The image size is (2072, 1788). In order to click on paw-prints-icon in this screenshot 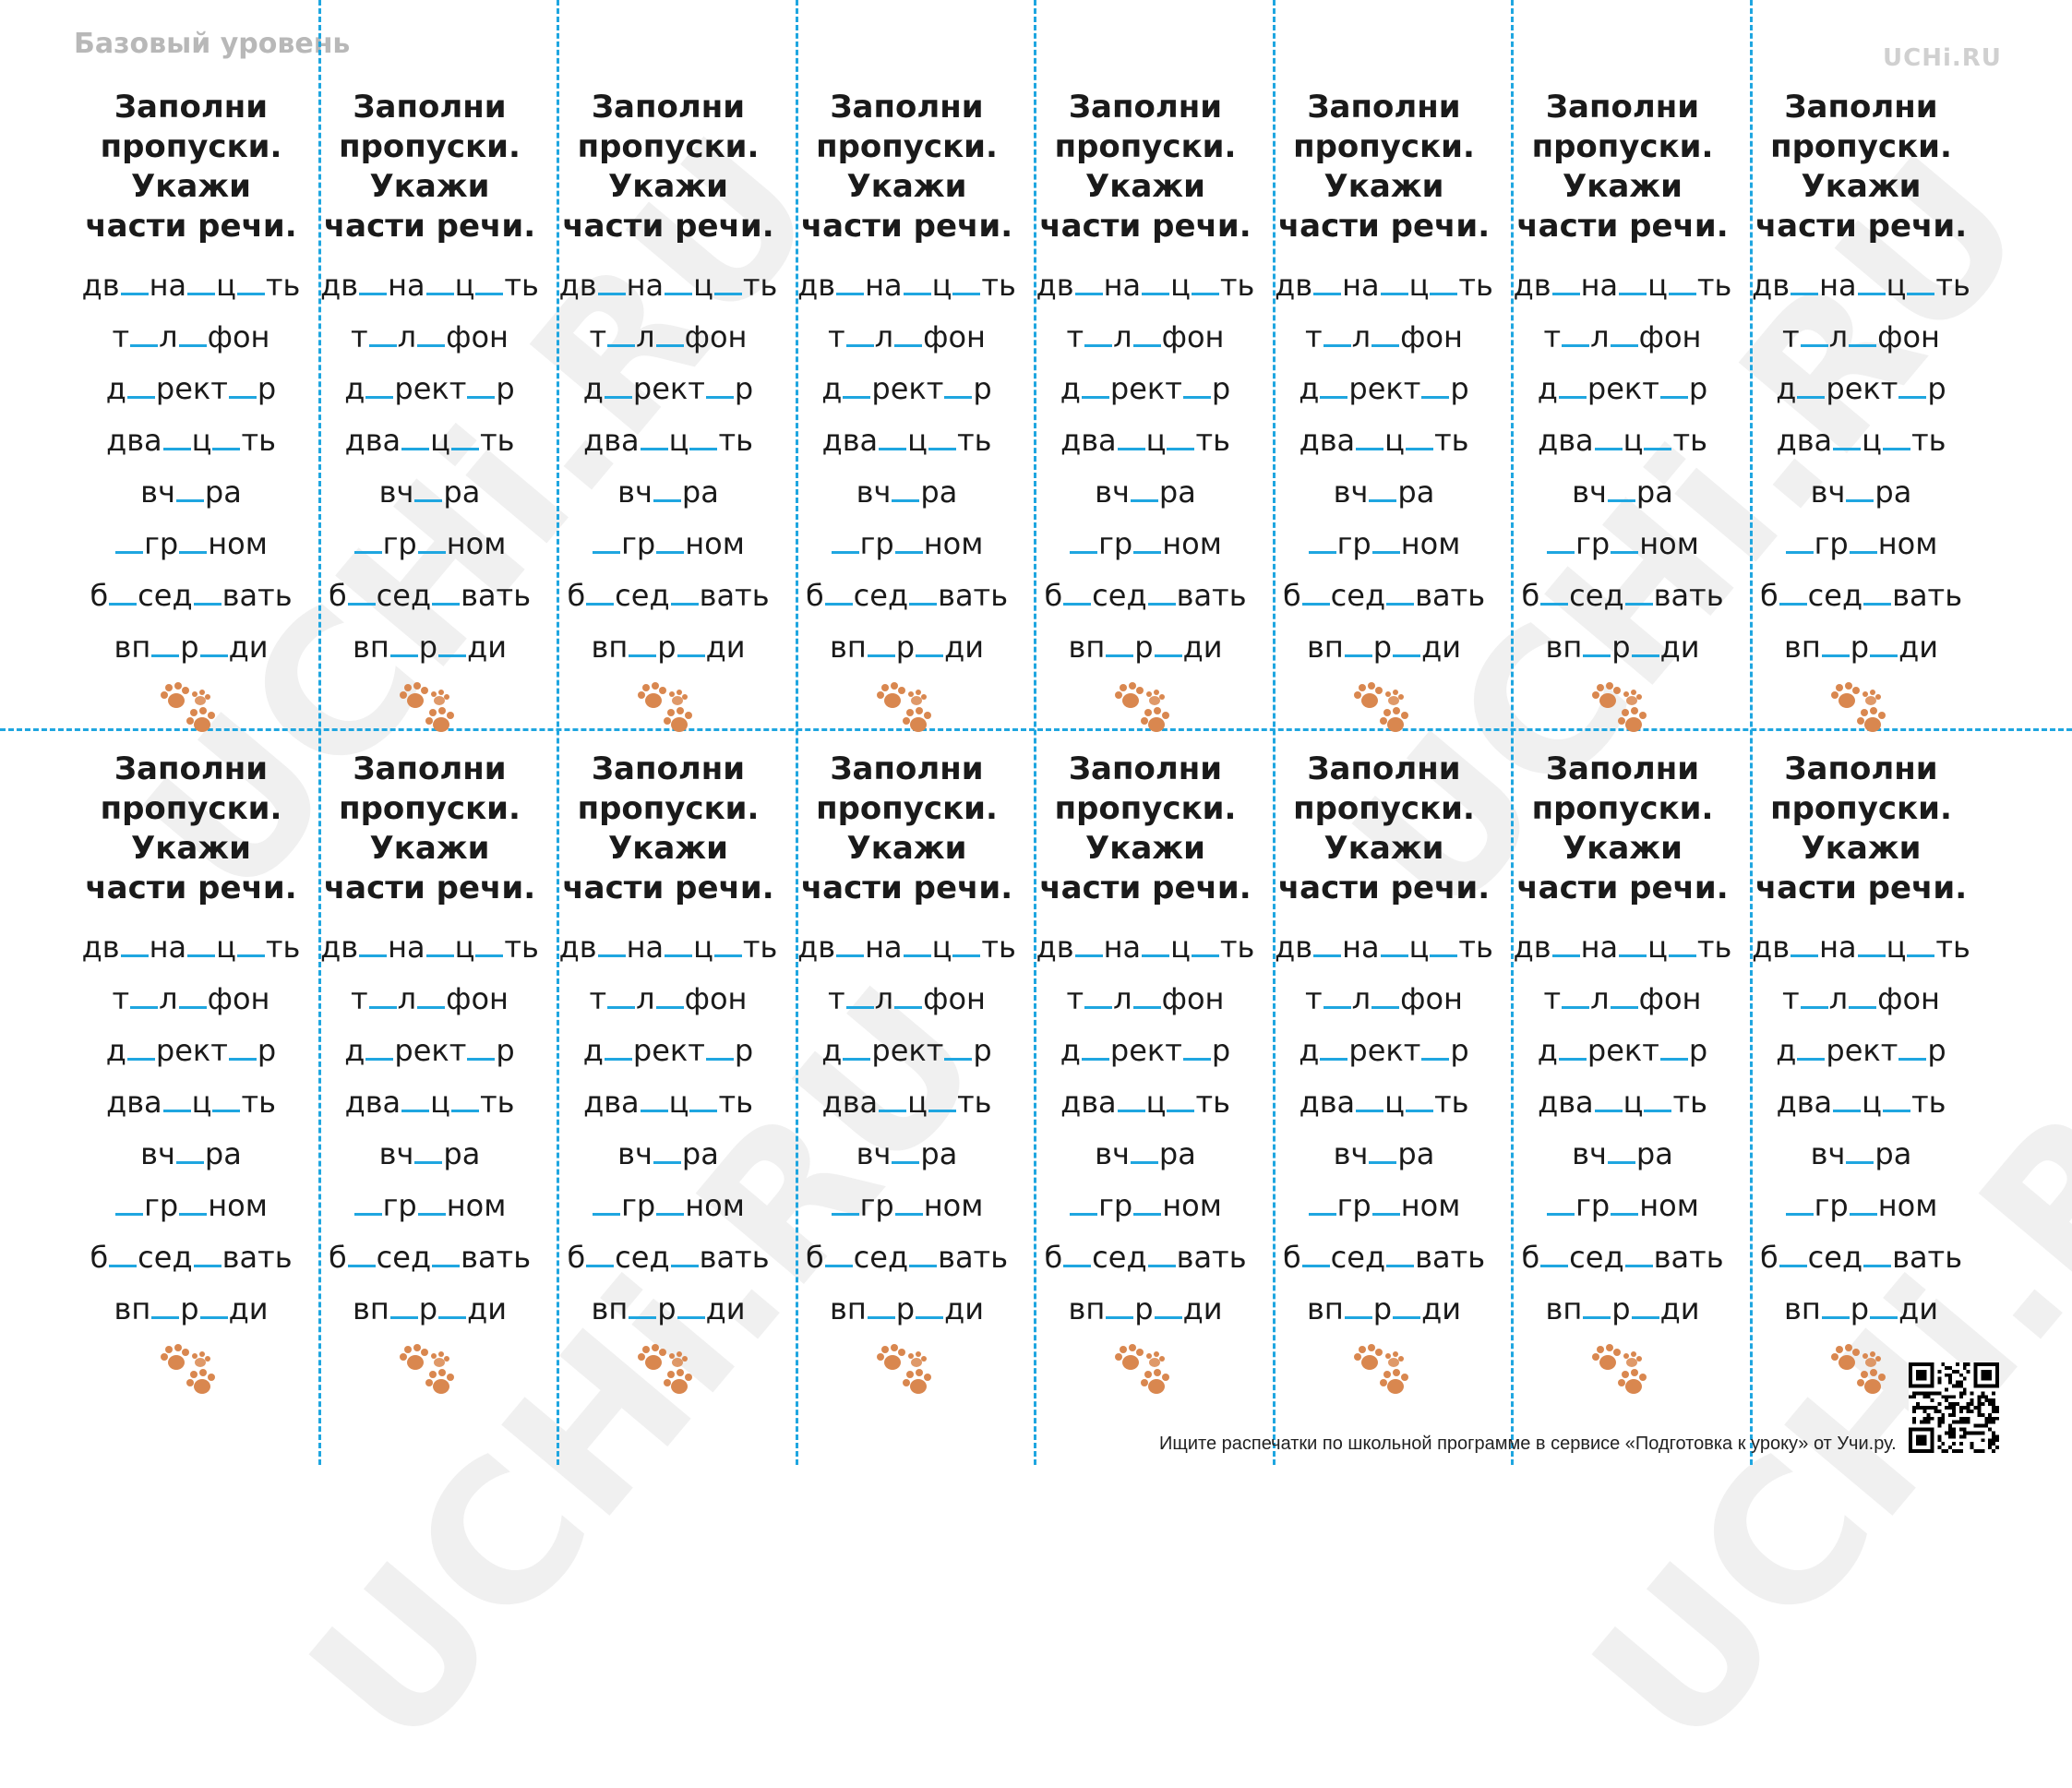, I will do `click(1858, 1369)`.